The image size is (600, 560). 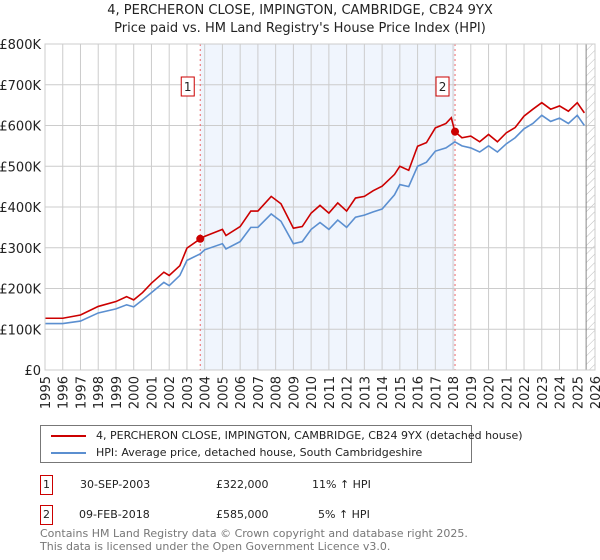 I want to click on sale-box-label: 2, so click(x=443, y=87).